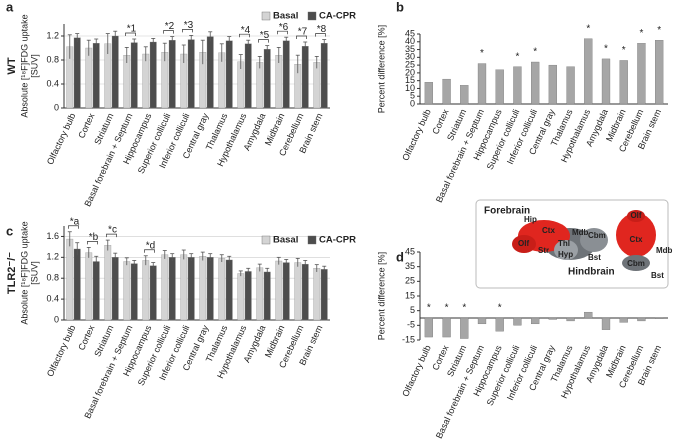 The width and height of the screenshot is (676, 441). Describe the element at coordinates (636, 263) in the screenshot. I see `top-cerebellum` at that location.